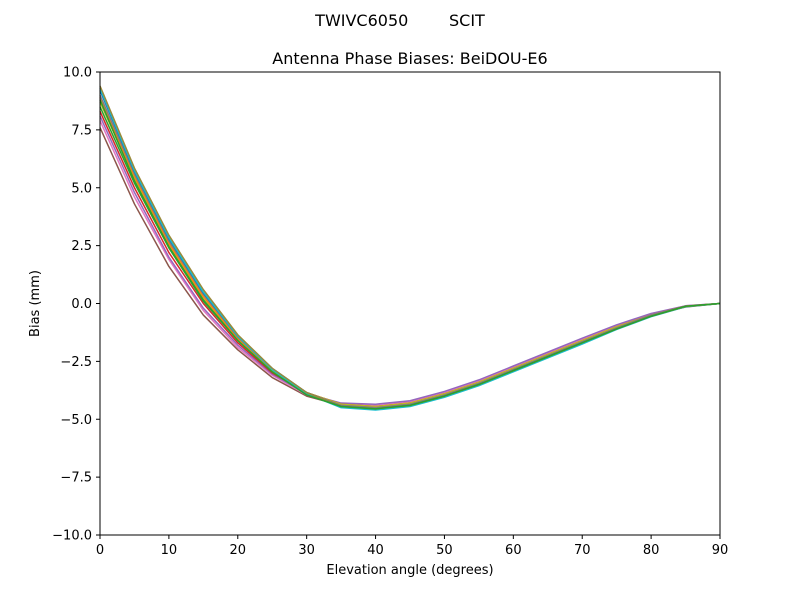 The image size is (800, 600). Describe the element at coordinates (513, 550) in the screenshot. I see `x-tick-label: 60` at that location.